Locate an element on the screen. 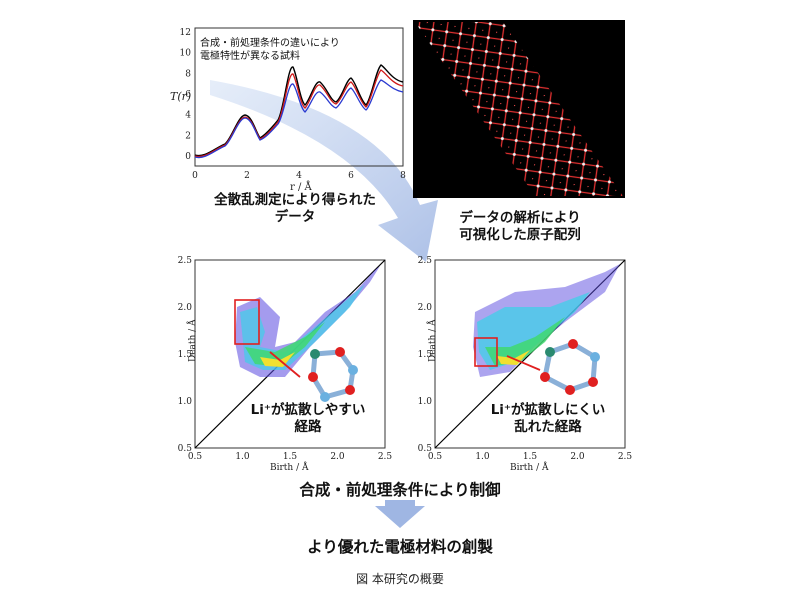  ph-left-xtick: 0.5 is located at coordinates (195, 457).